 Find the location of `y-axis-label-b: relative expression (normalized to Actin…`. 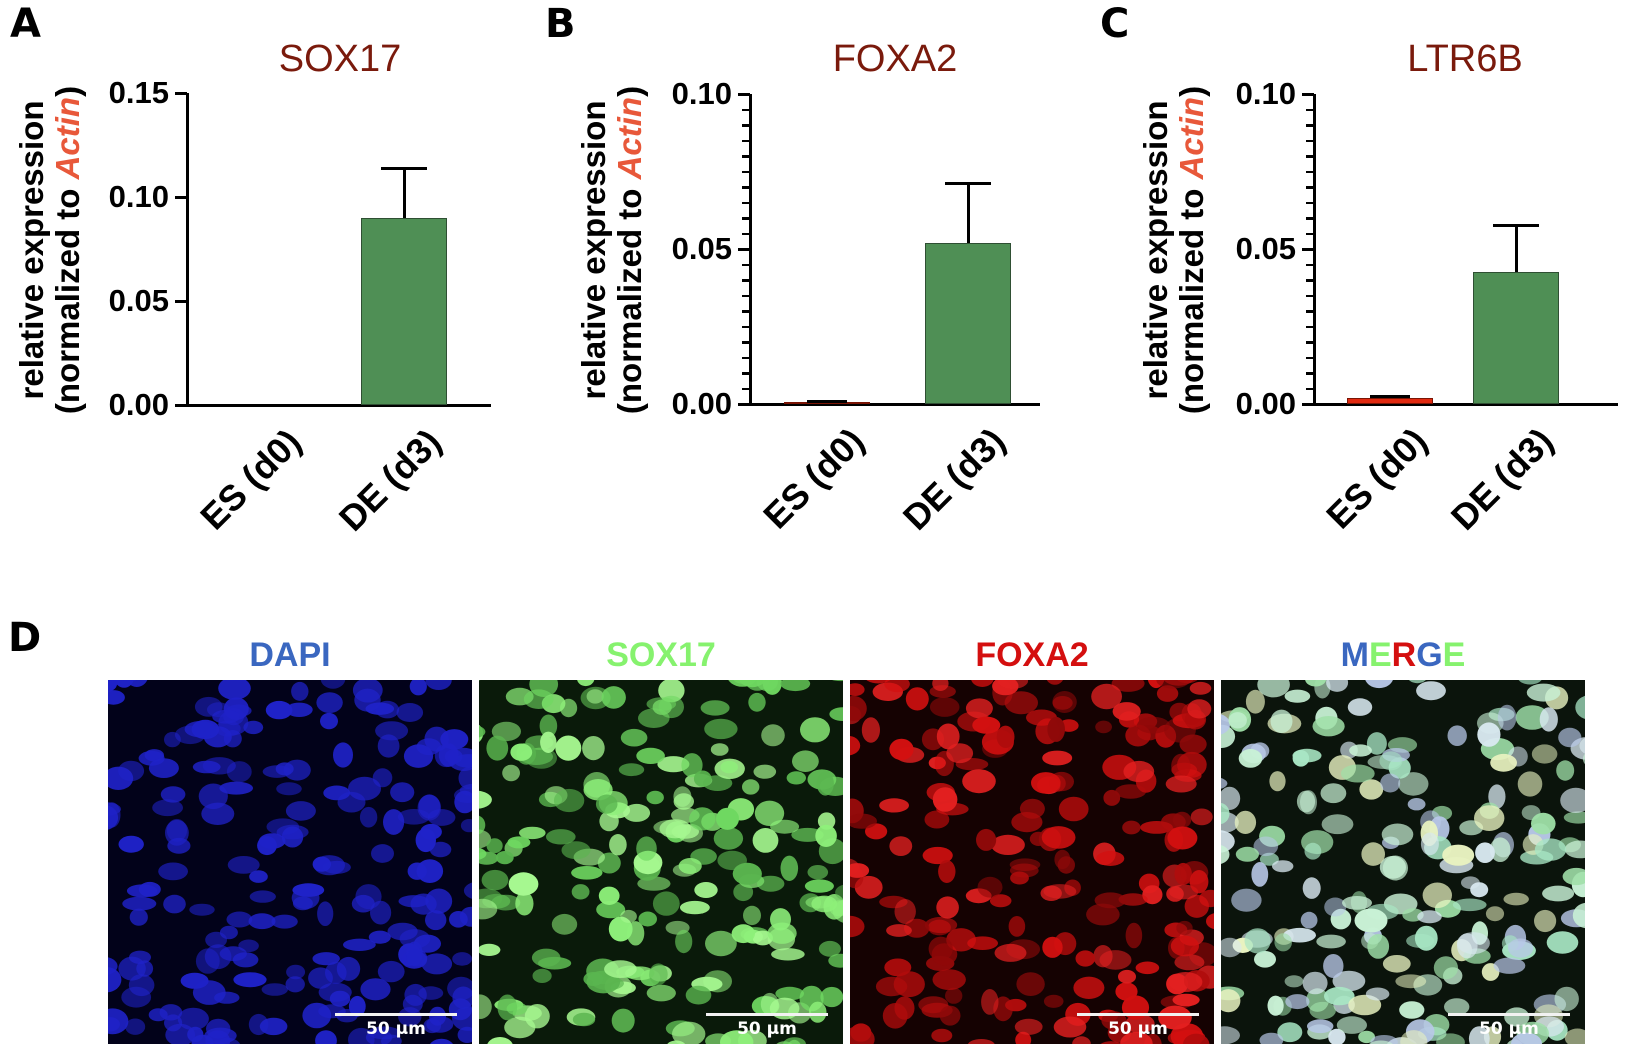

y-axis-label-b: relative expression (normalized to Actin… is located at coordinates (611, 250).